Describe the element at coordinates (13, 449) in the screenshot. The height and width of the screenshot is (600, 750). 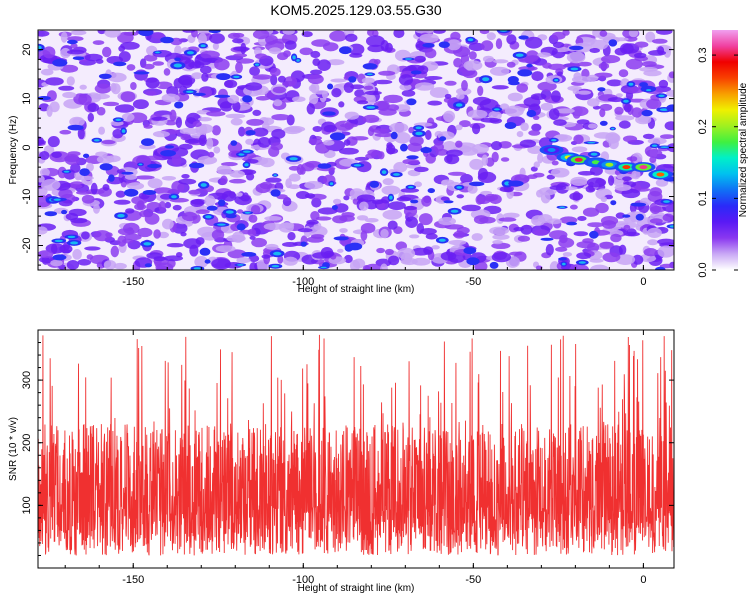
I see `snr-y-label: SNR (10 * v/v)` at that location.